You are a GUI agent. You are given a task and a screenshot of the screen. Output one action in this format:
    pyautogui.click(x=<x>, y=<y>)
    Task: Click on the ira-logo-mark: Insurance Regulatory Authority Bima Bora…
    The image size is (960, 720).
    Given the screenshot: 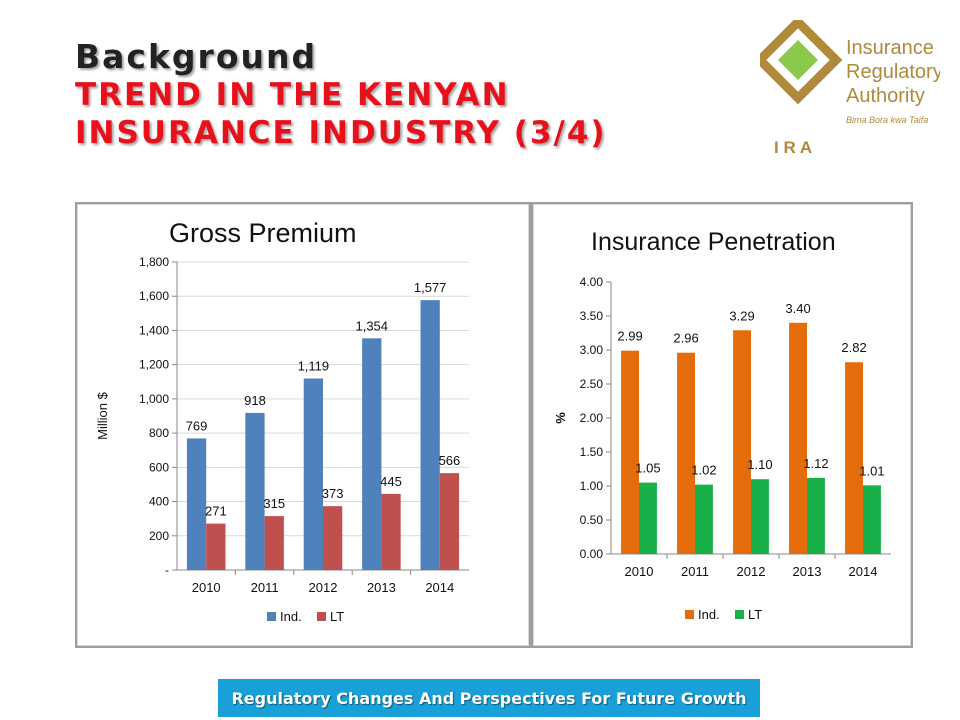 What is the action you would take?
    pyautogui.click(x=848, y=86)
    